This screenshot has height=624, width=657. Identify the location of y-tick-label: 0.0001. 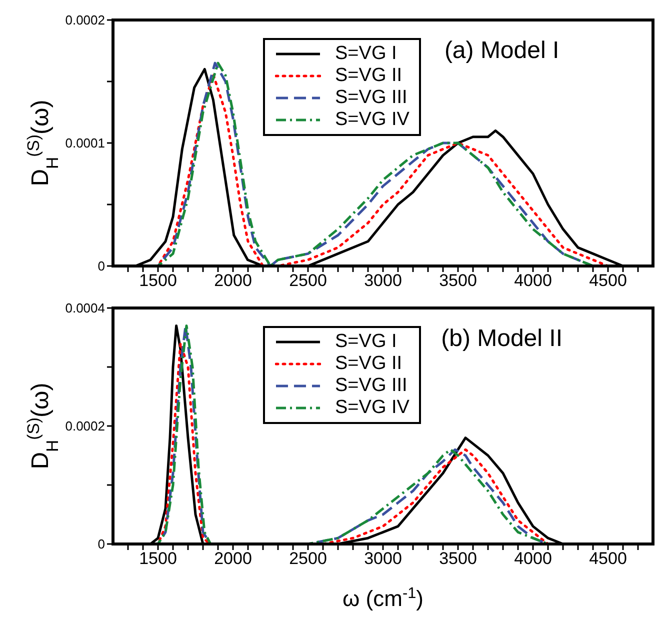
(85, 143).